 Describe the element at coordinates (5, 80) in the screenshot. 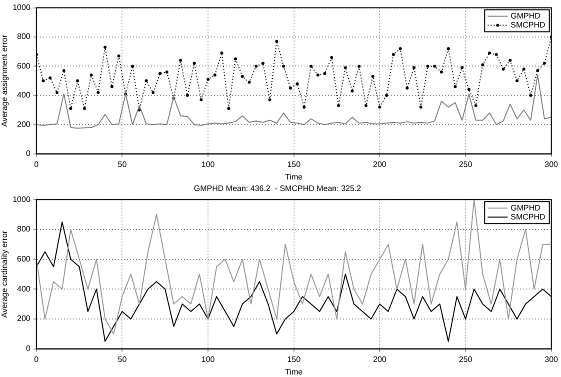

I see `y-axis-title: Average assignment error` at that location.